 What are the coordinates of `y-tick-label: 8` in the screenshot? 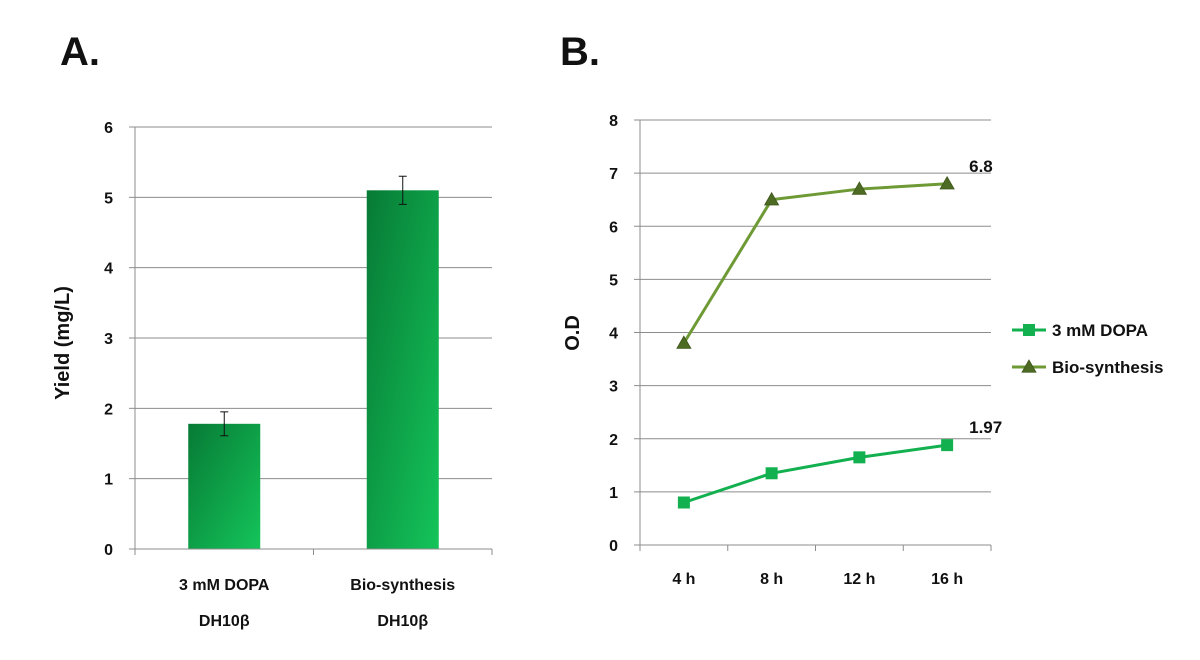 It's located at (613, 121).